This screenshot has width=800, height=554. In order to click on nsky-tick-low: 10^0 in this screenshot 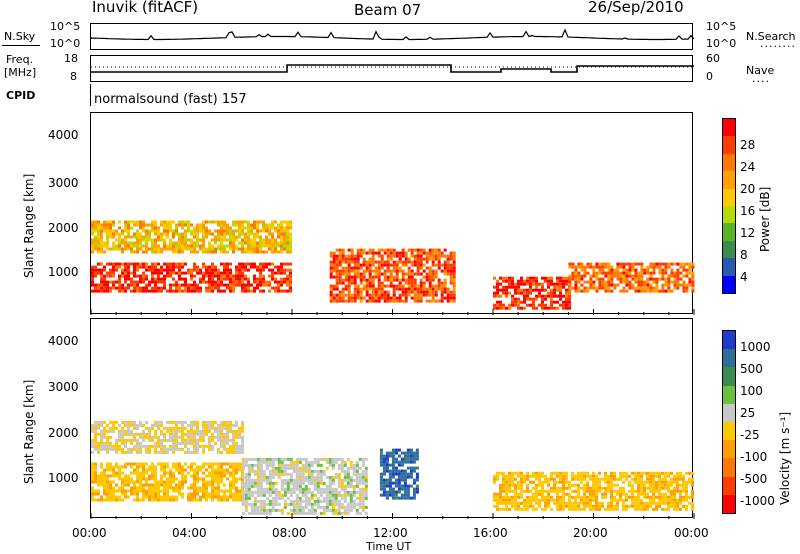, I will do `click(65, 43)`.